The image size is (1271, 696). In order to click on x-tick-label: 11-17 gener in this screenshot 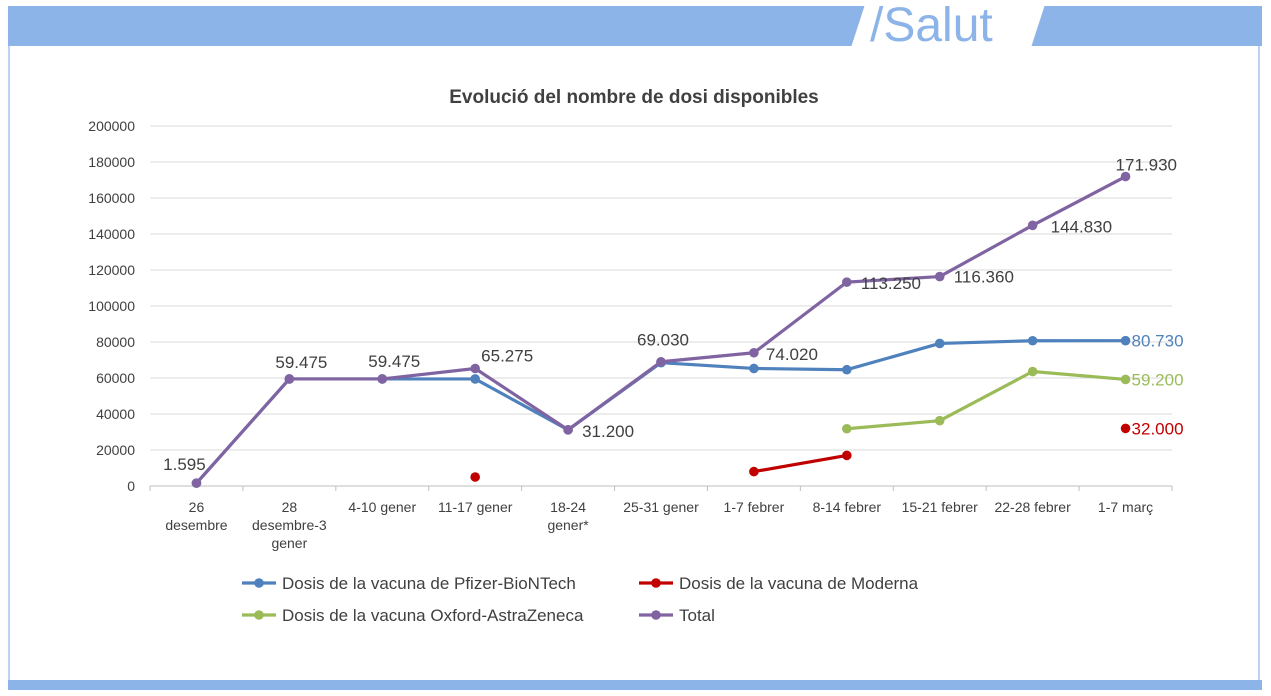, I will do `click(475, 507)`.